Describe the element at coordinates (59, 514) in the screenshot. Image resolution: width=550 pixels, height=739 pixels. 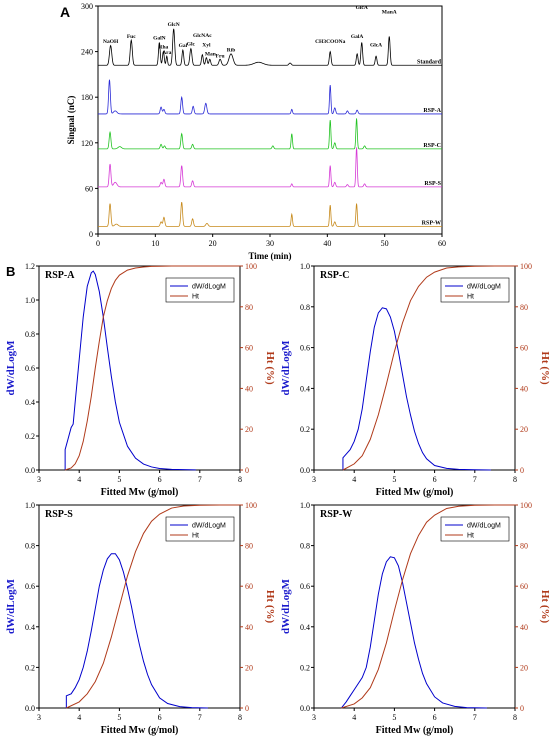
I see `chart-title: RSP-S` at that location.